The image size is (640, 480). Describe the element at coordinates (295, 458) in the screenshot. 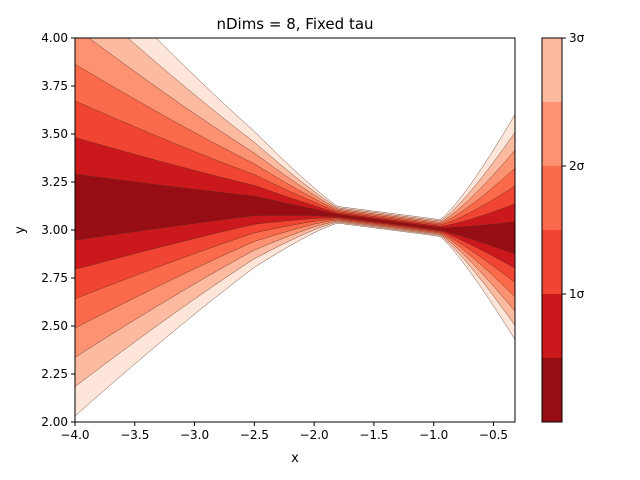

I see `x-axis-label: x` at that location.